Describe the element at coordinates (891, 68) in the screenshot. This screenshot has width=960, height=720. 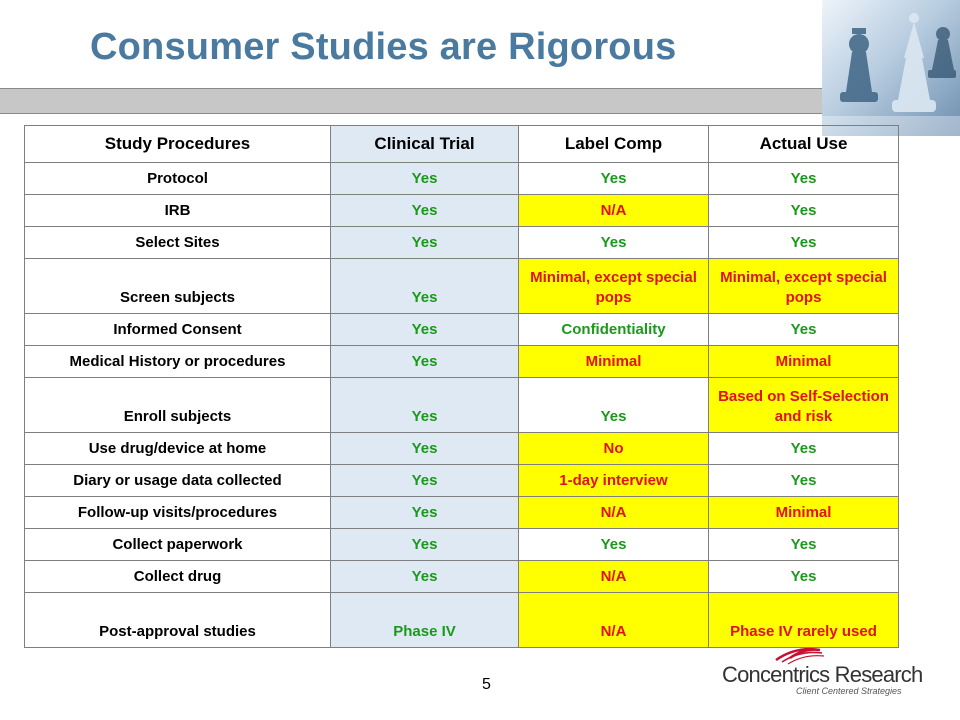
I see `chess-pieces-image` at that location.